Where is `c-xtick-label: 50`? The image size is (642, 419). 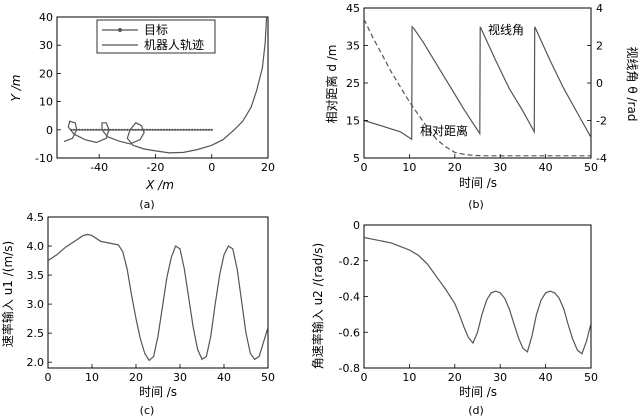
c-xtick-label: 50 is located at coordinates (268, 377).